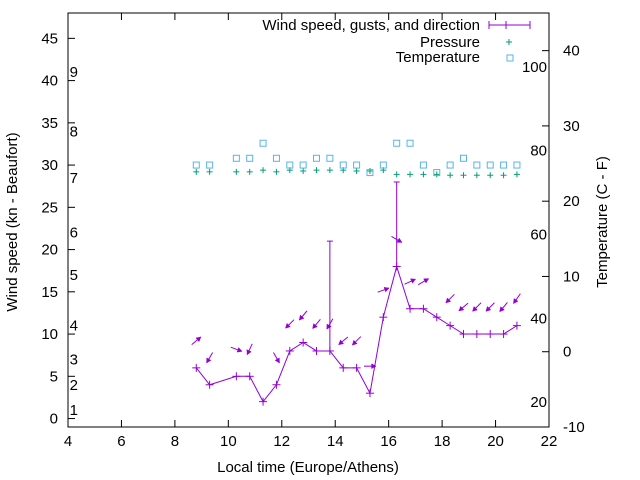  Describe the element at coordinates (49, 292) in the screenshot. I see `y-tick-label: 15` at that location.